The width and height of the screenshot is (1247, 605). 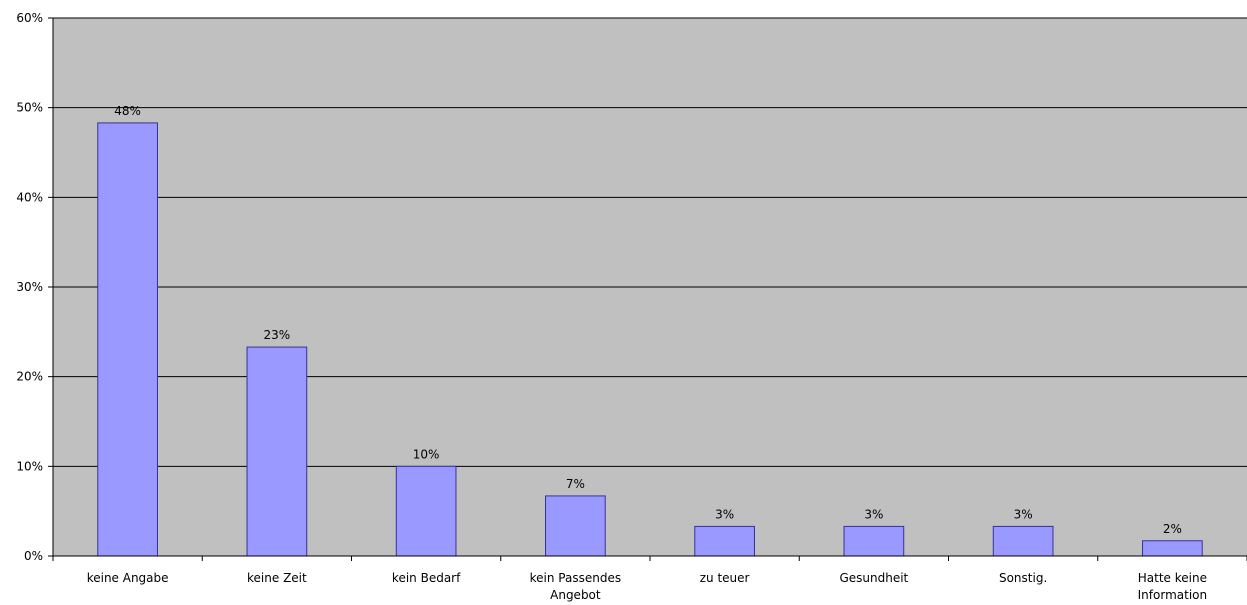 What do you see at coordinates (575, 578) in the screenshot?
I see `x-category-label: kein Passendes` at bounding box center [575, 578].